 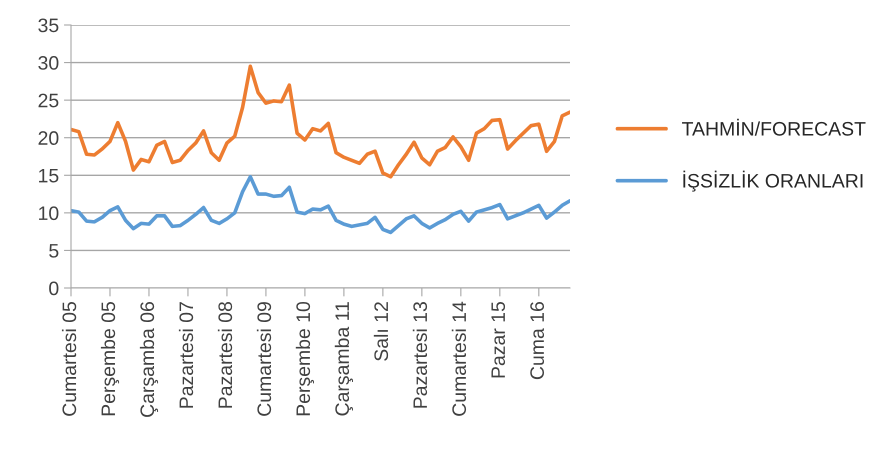 I want to click on legend-label: İŞSİZLİK ORANLARI, so click(x=772, y=181).